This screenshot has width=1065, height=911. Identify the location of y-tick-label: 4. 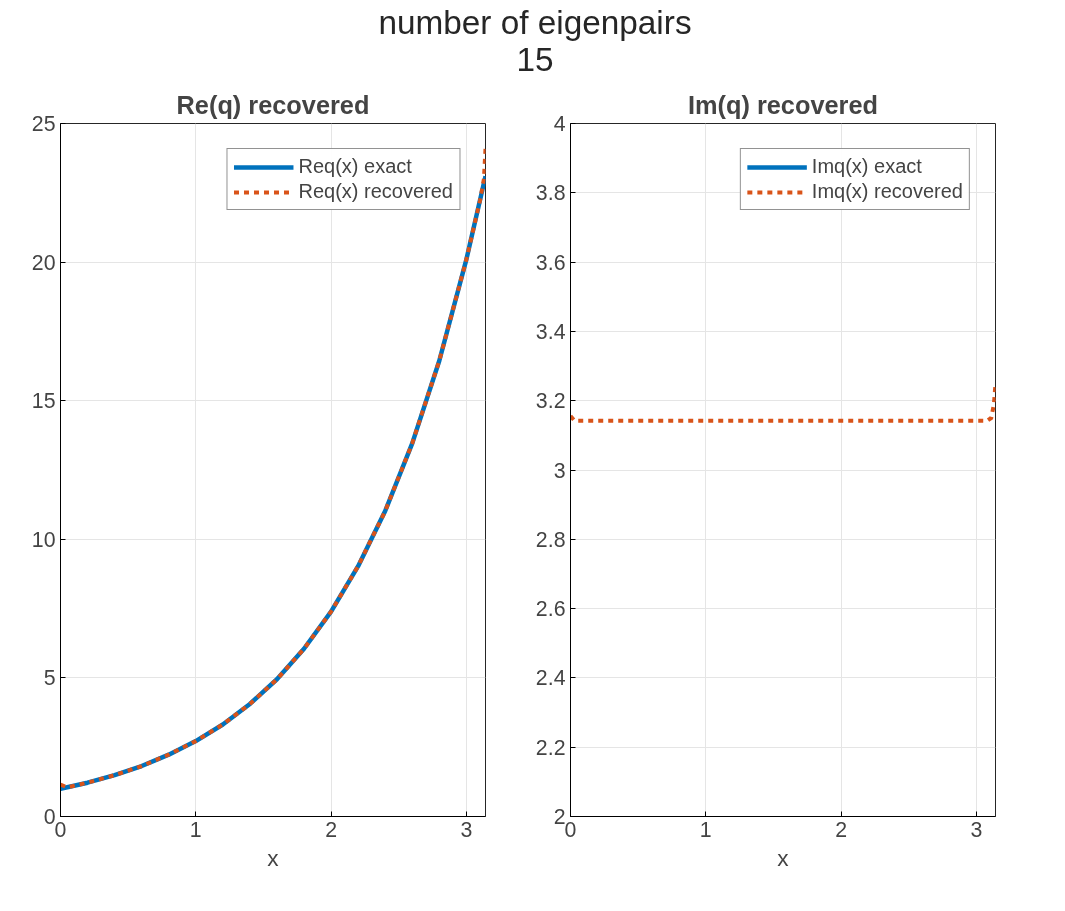
(559, 124).